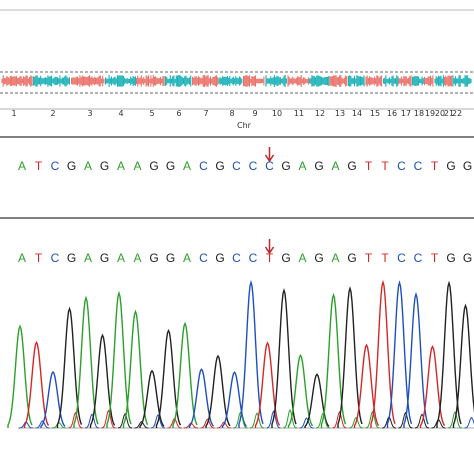  Describe the element at coordinates (151, 113) in the screenshot. I see `chromosome-label: 5` at that location.